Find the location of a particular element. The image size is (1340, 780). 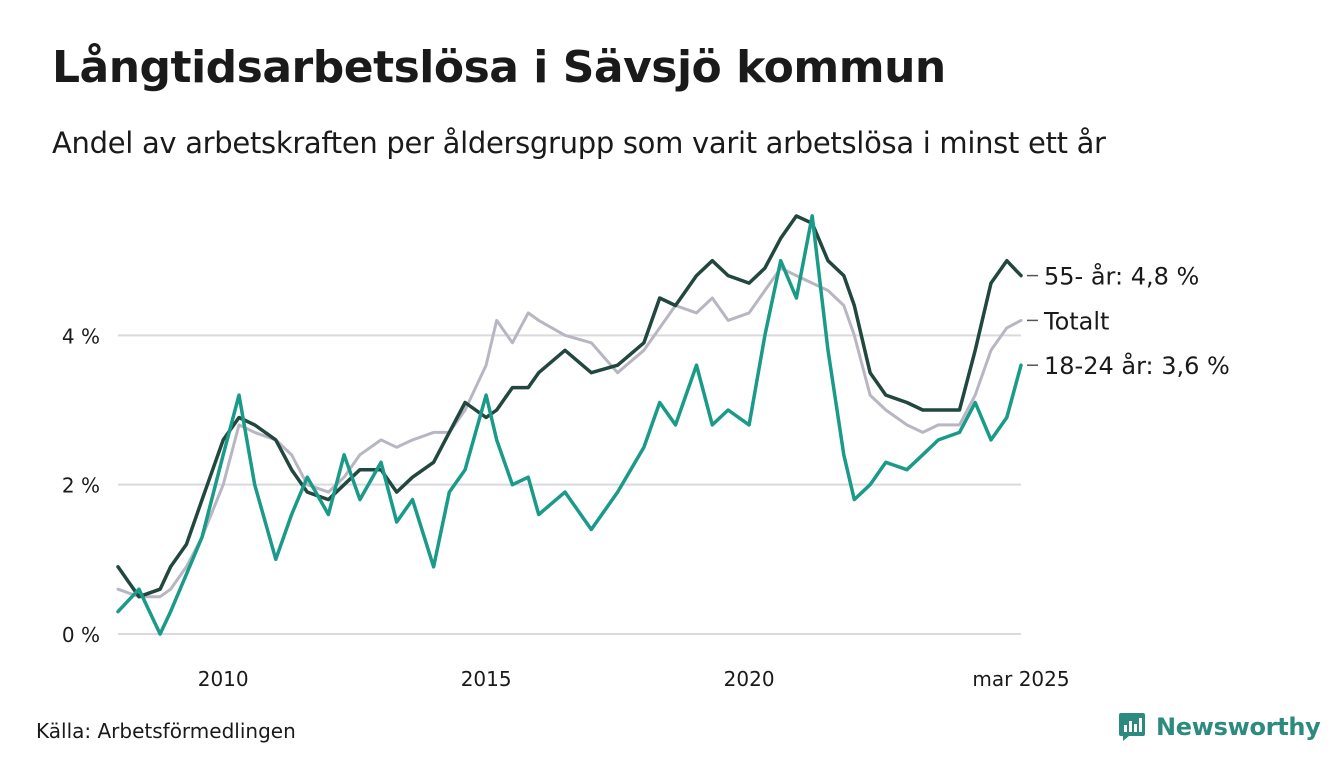

x-tick-label: 2015 is located at coordinates (486, 679).